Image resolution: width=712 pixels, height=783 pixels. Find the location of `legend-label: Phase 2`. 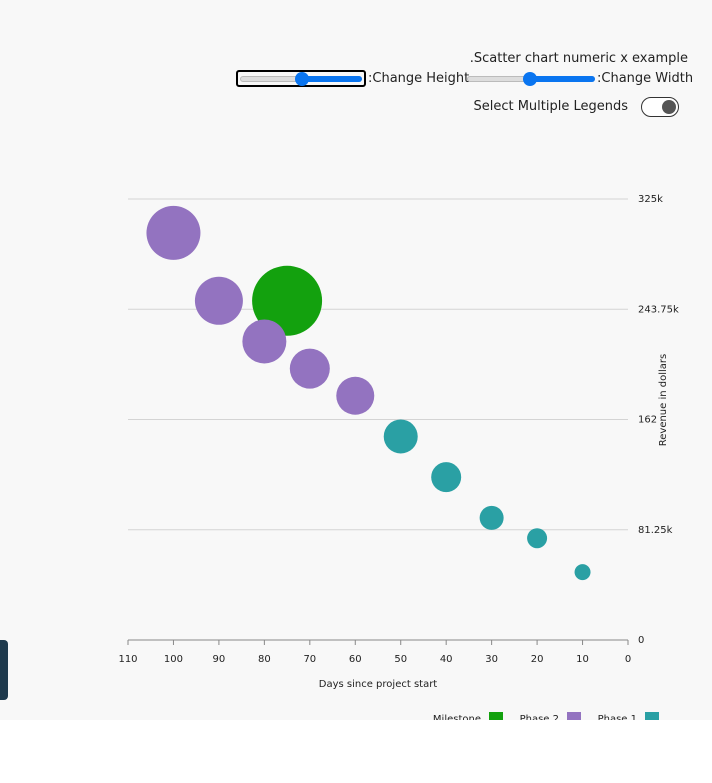

legend-label: Phase 2 is located at coordinates (539, 717).